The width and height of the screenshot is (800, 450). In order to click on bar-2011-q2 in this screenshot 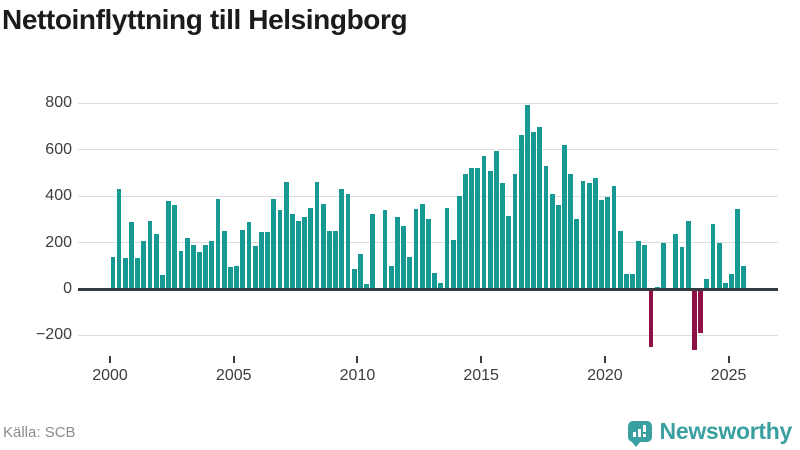, I will do `click(391, 277)`.